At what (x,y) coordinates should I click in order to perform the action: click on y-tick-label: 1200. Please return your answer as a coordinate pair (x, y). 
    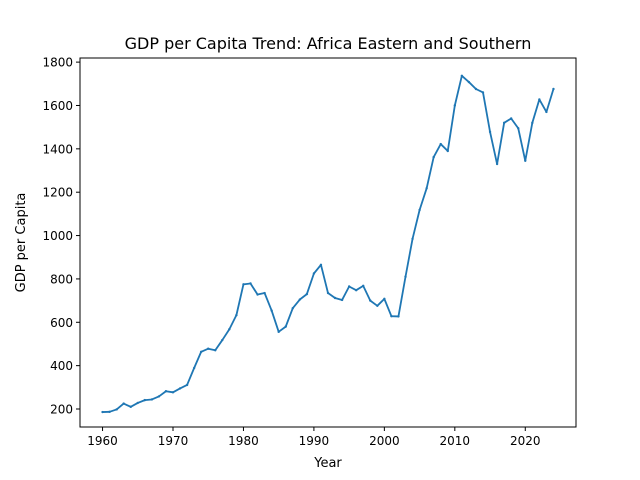
    Looking at the image, I should click on (57, 193).